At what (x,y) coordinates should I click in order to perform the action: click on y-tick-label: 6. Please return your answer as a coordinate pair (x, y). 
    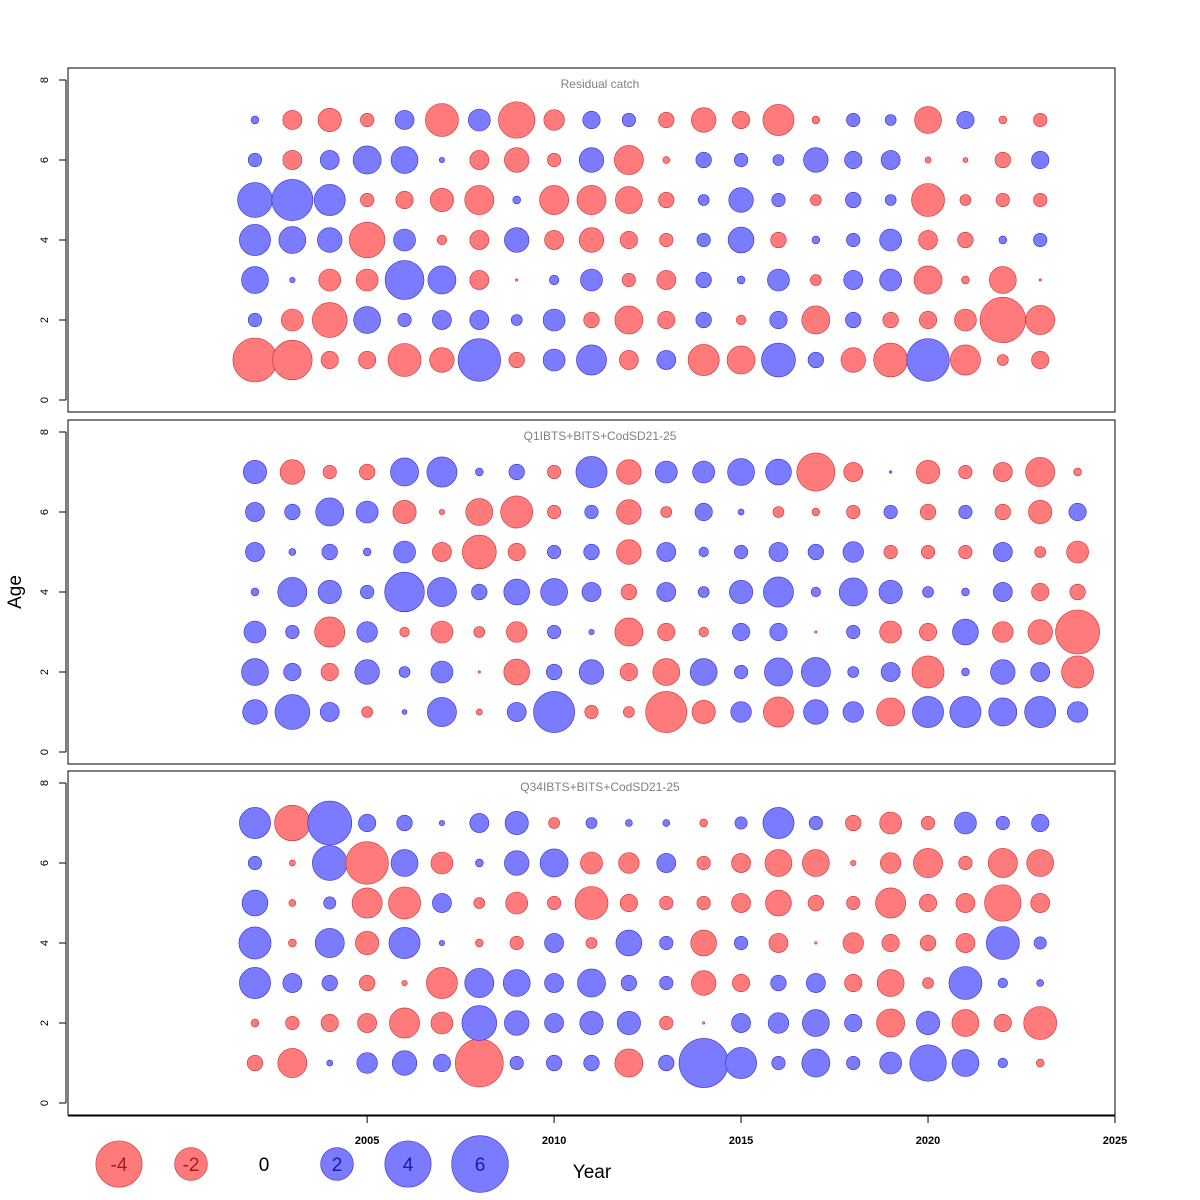
    Looking at the image, I should click on (45, 160).